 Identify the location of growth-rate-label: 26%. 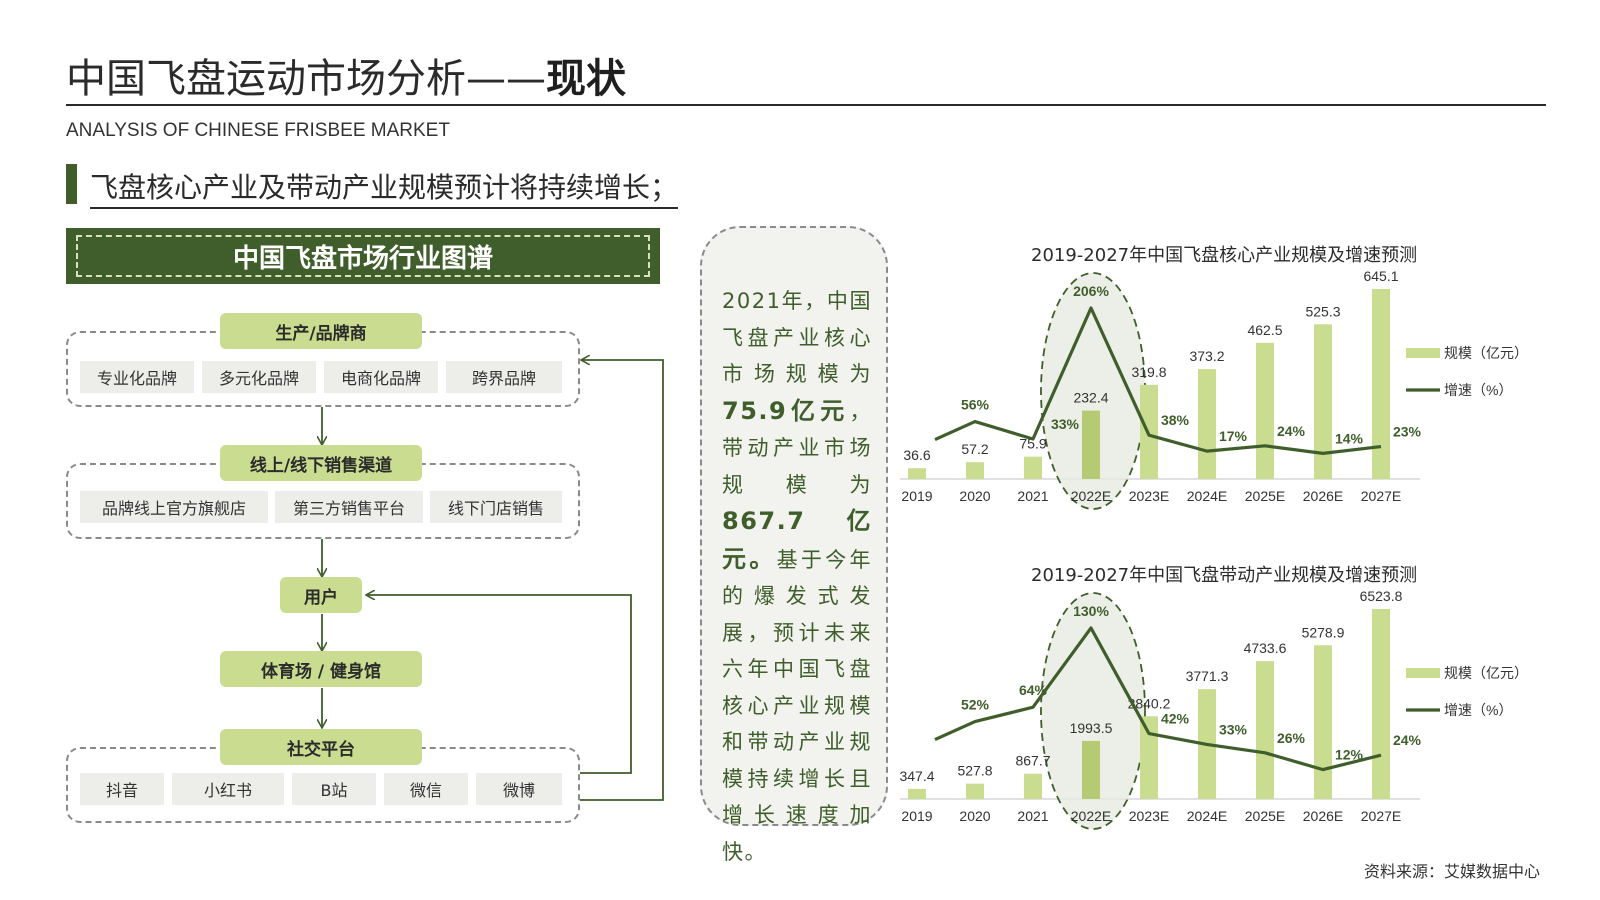
(1291, 738).